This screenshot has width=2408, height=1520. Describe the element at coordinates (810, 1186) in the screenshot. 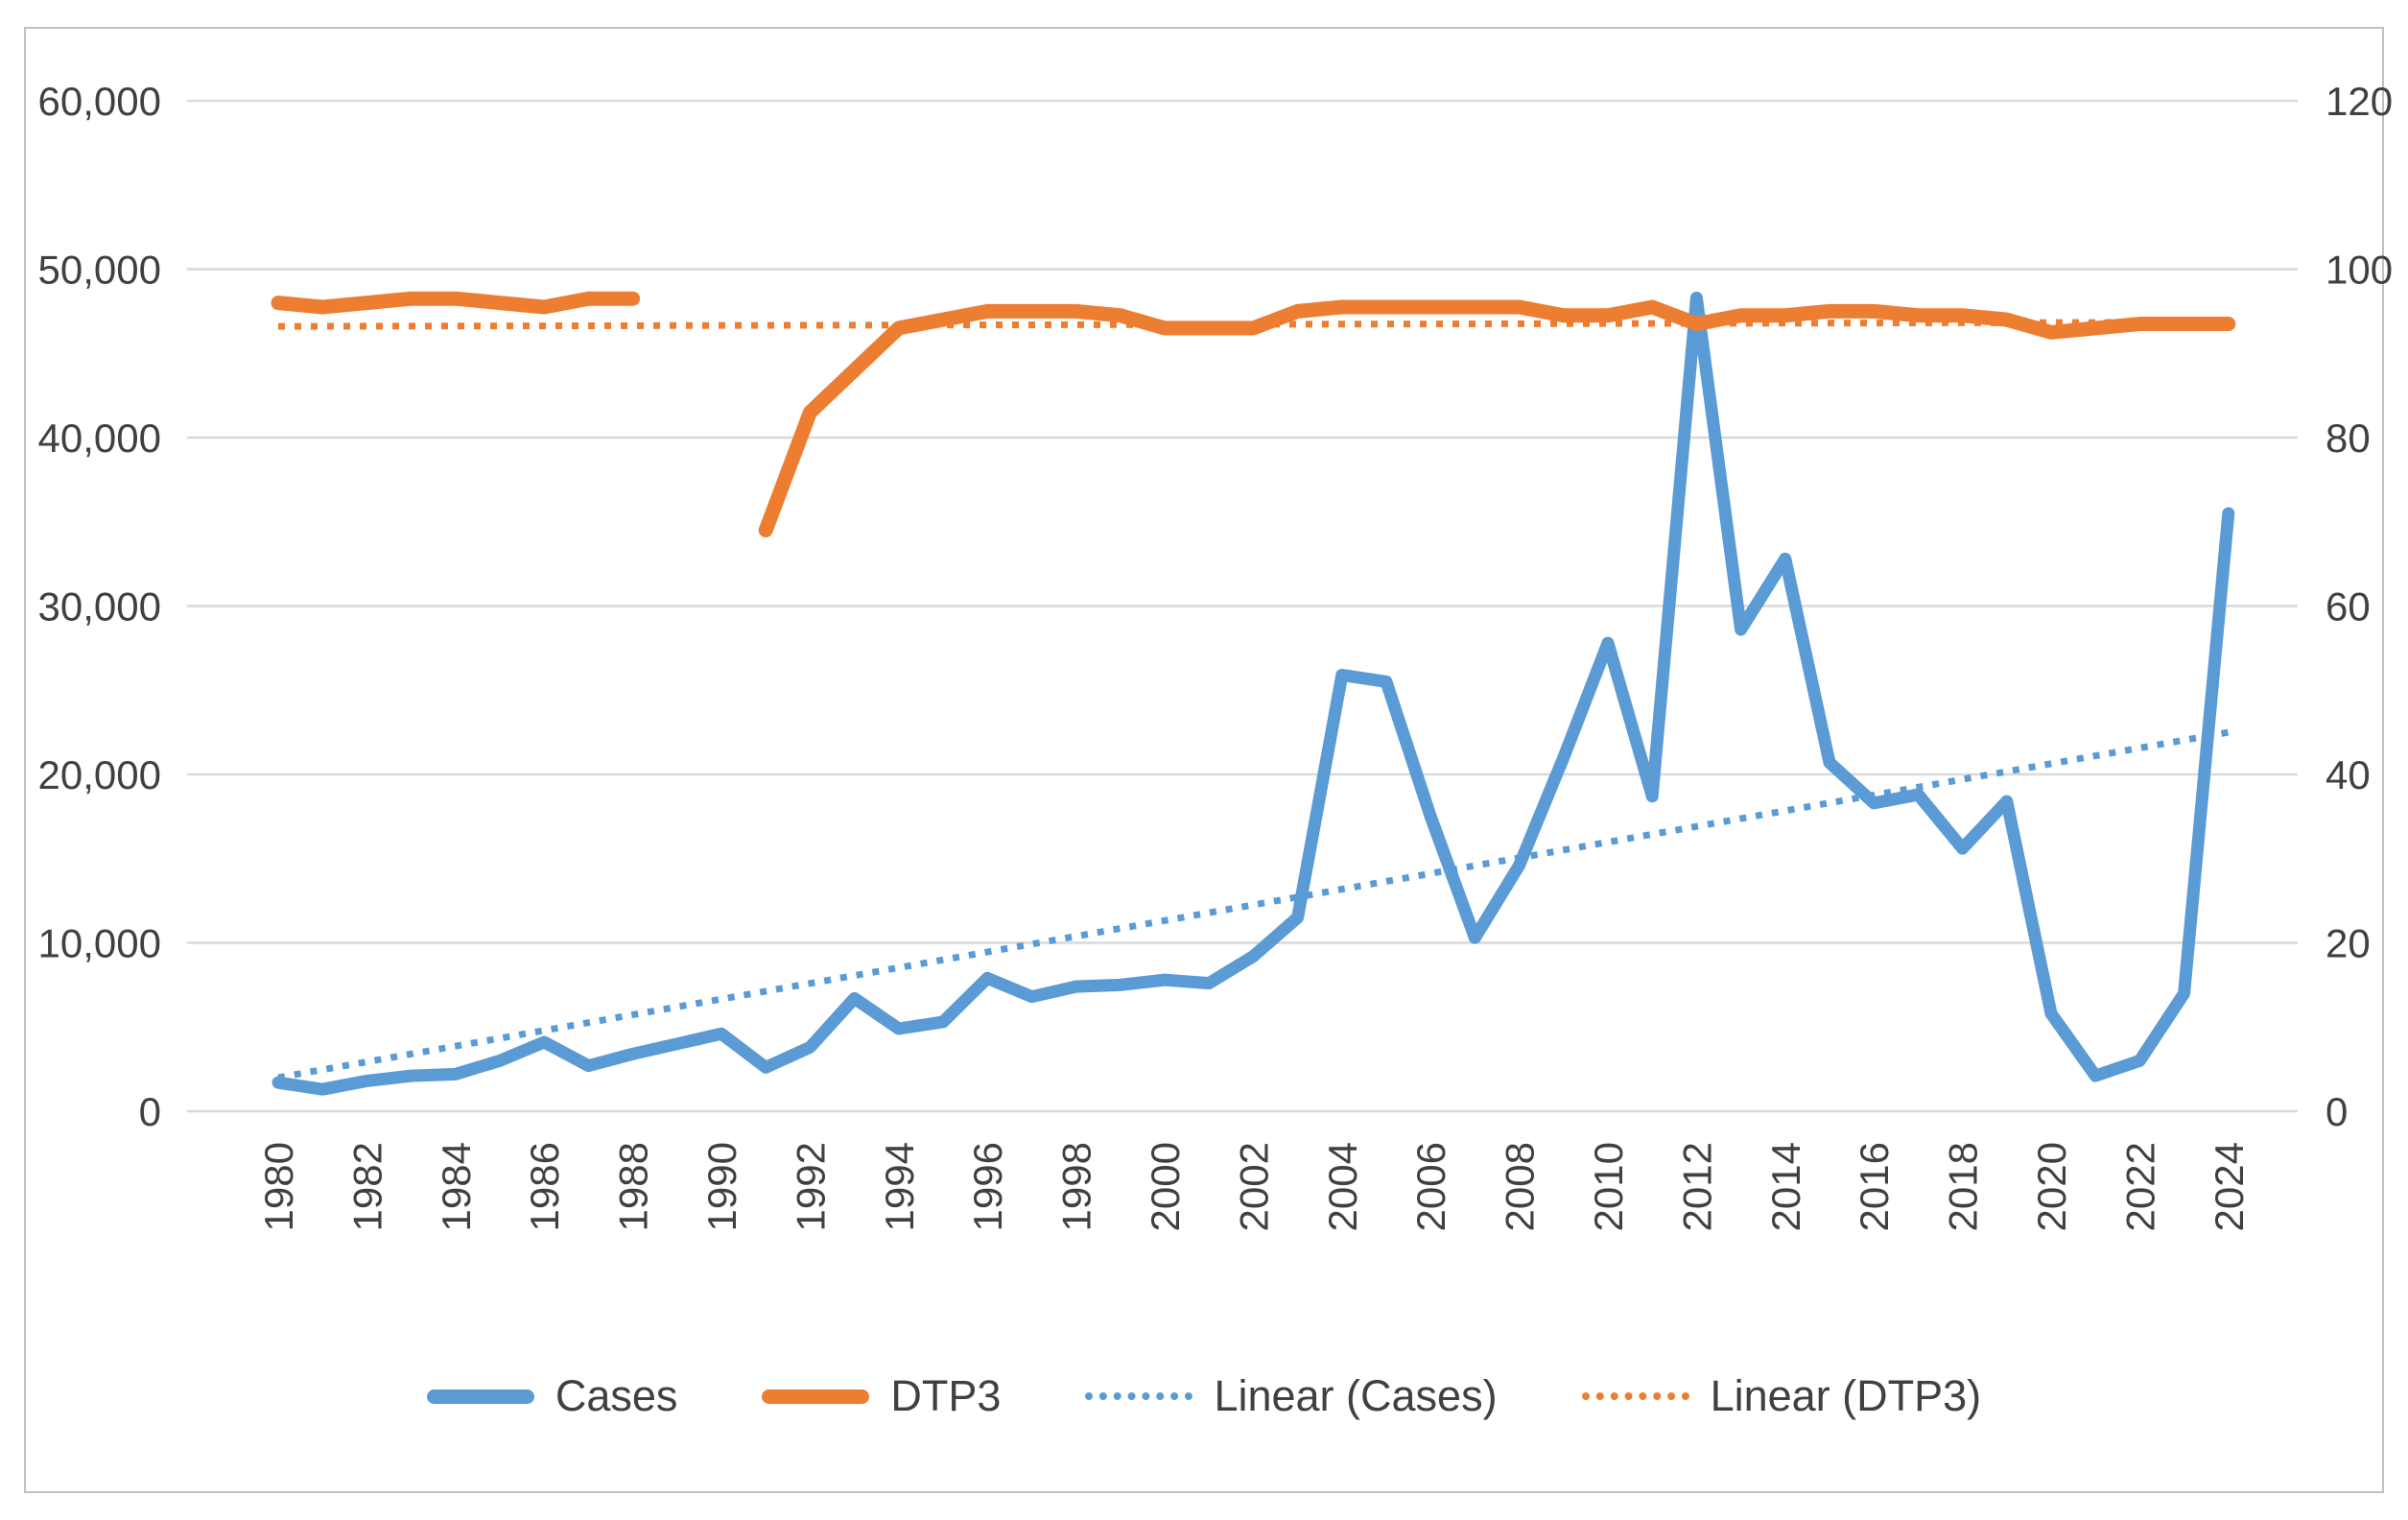

I see `x-tick: 1992` at that location.